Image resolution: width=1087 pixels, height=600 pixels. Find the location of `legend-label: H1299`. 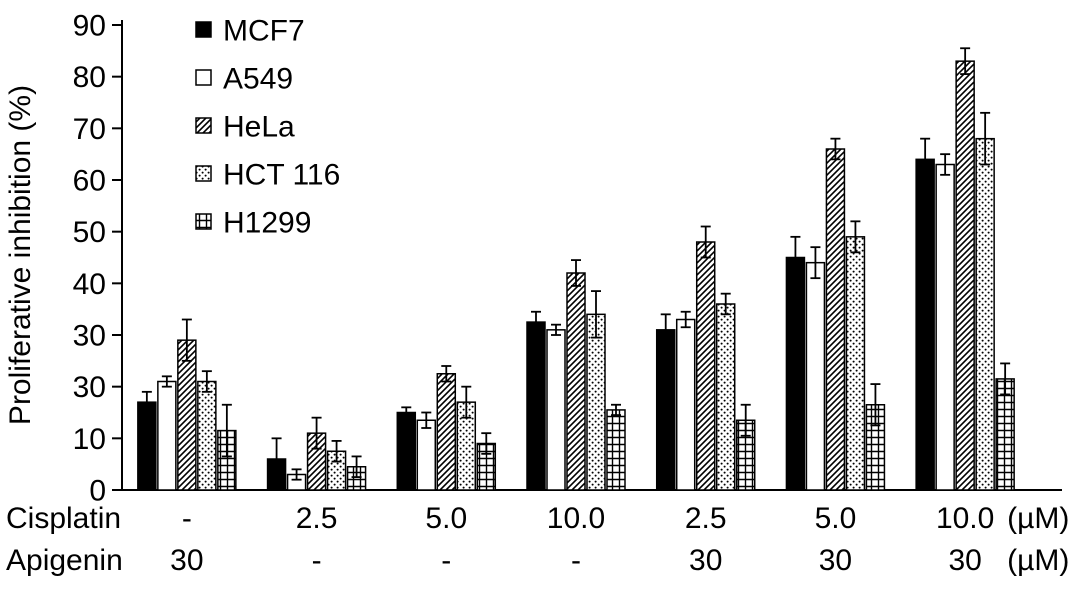

legend-label: H1299 is located at coordinates (267, 222).